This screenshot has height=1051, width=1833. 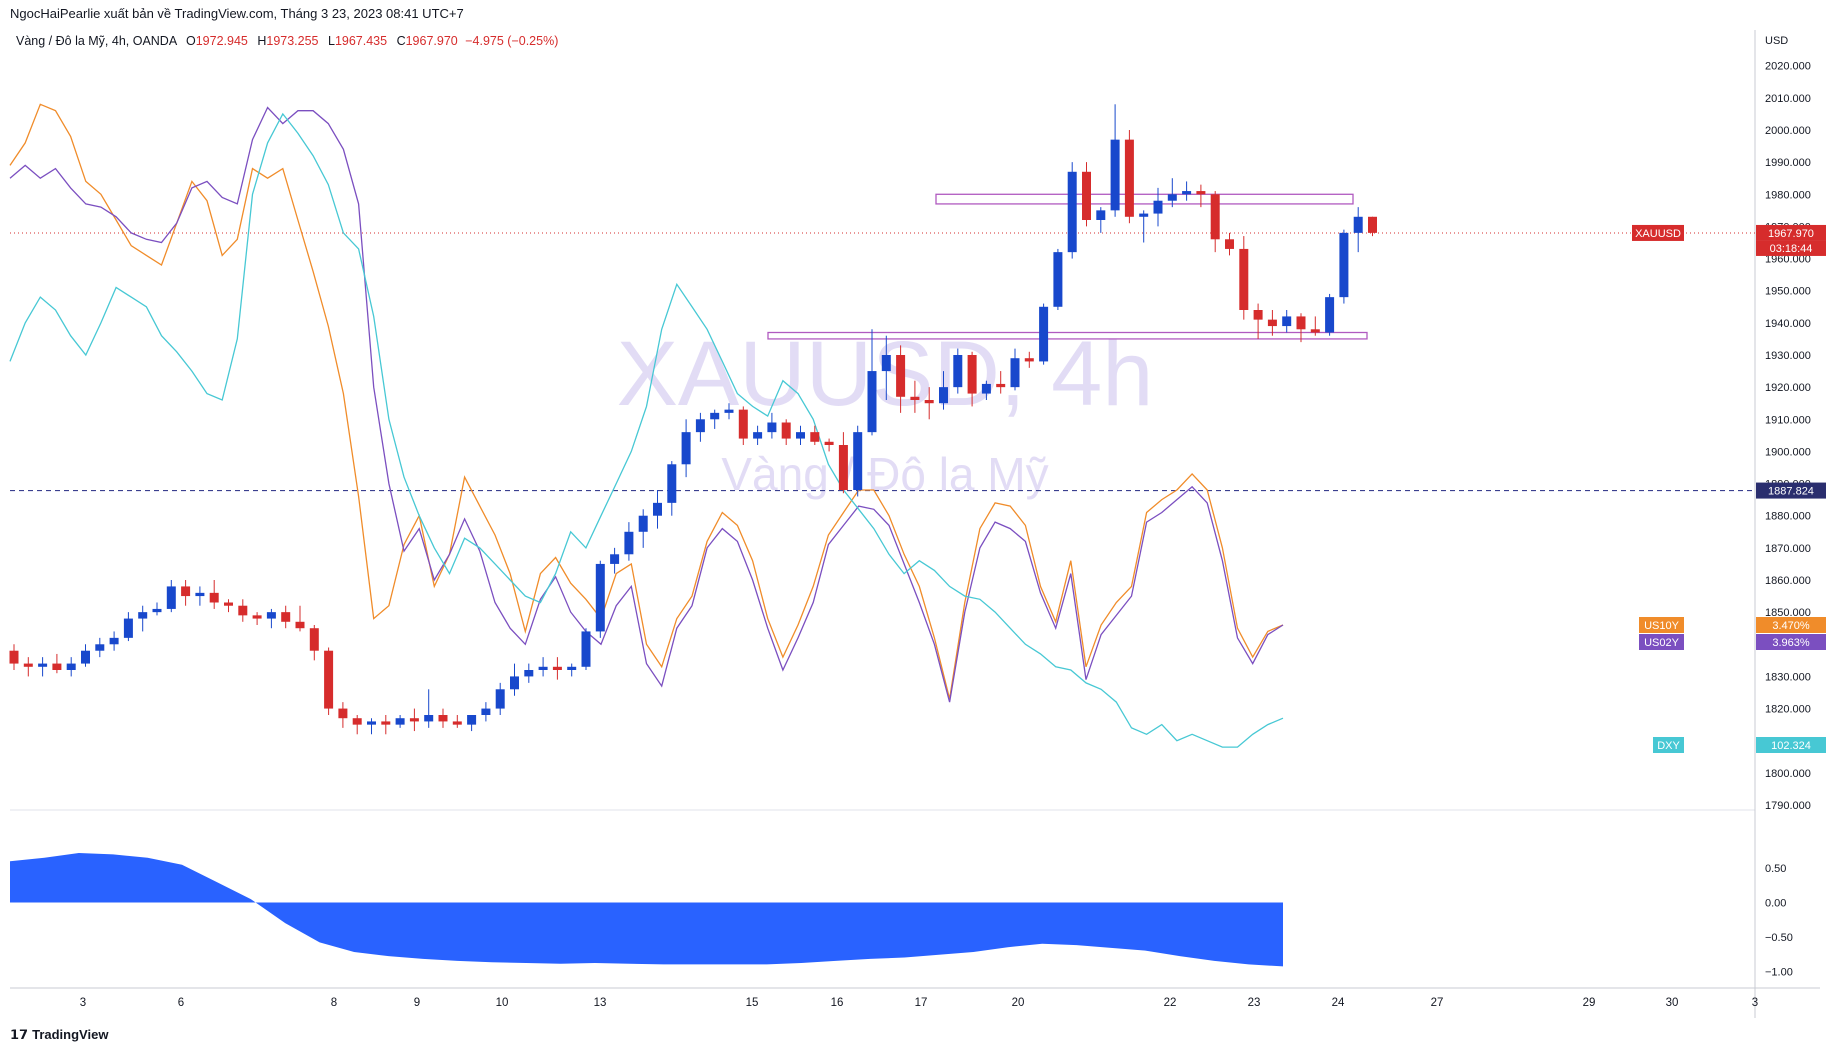 What do you see at coordinates (59, 1035) in the screenshot?
I see `tradingview-logo: 𝟭𝟳 TradingView` at bounding box center [59, 1035].